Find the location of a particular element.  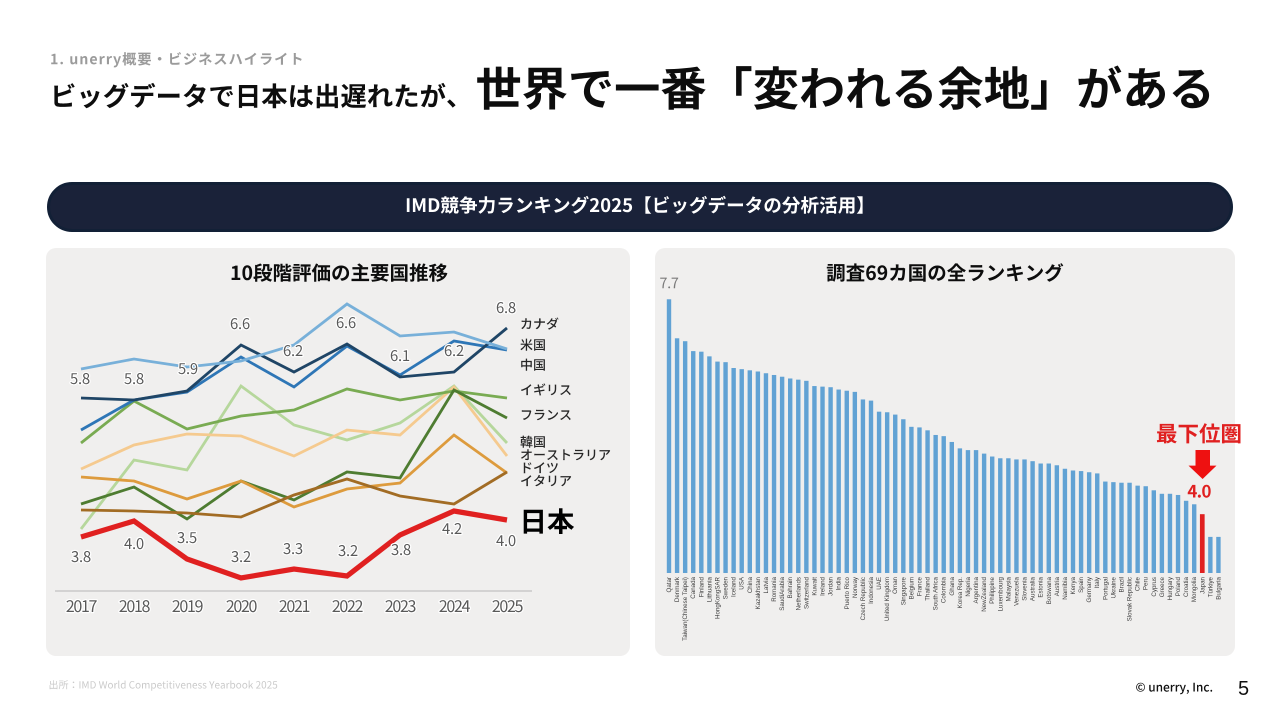

svg-text: Jordan is located at coordinates (831, 585).